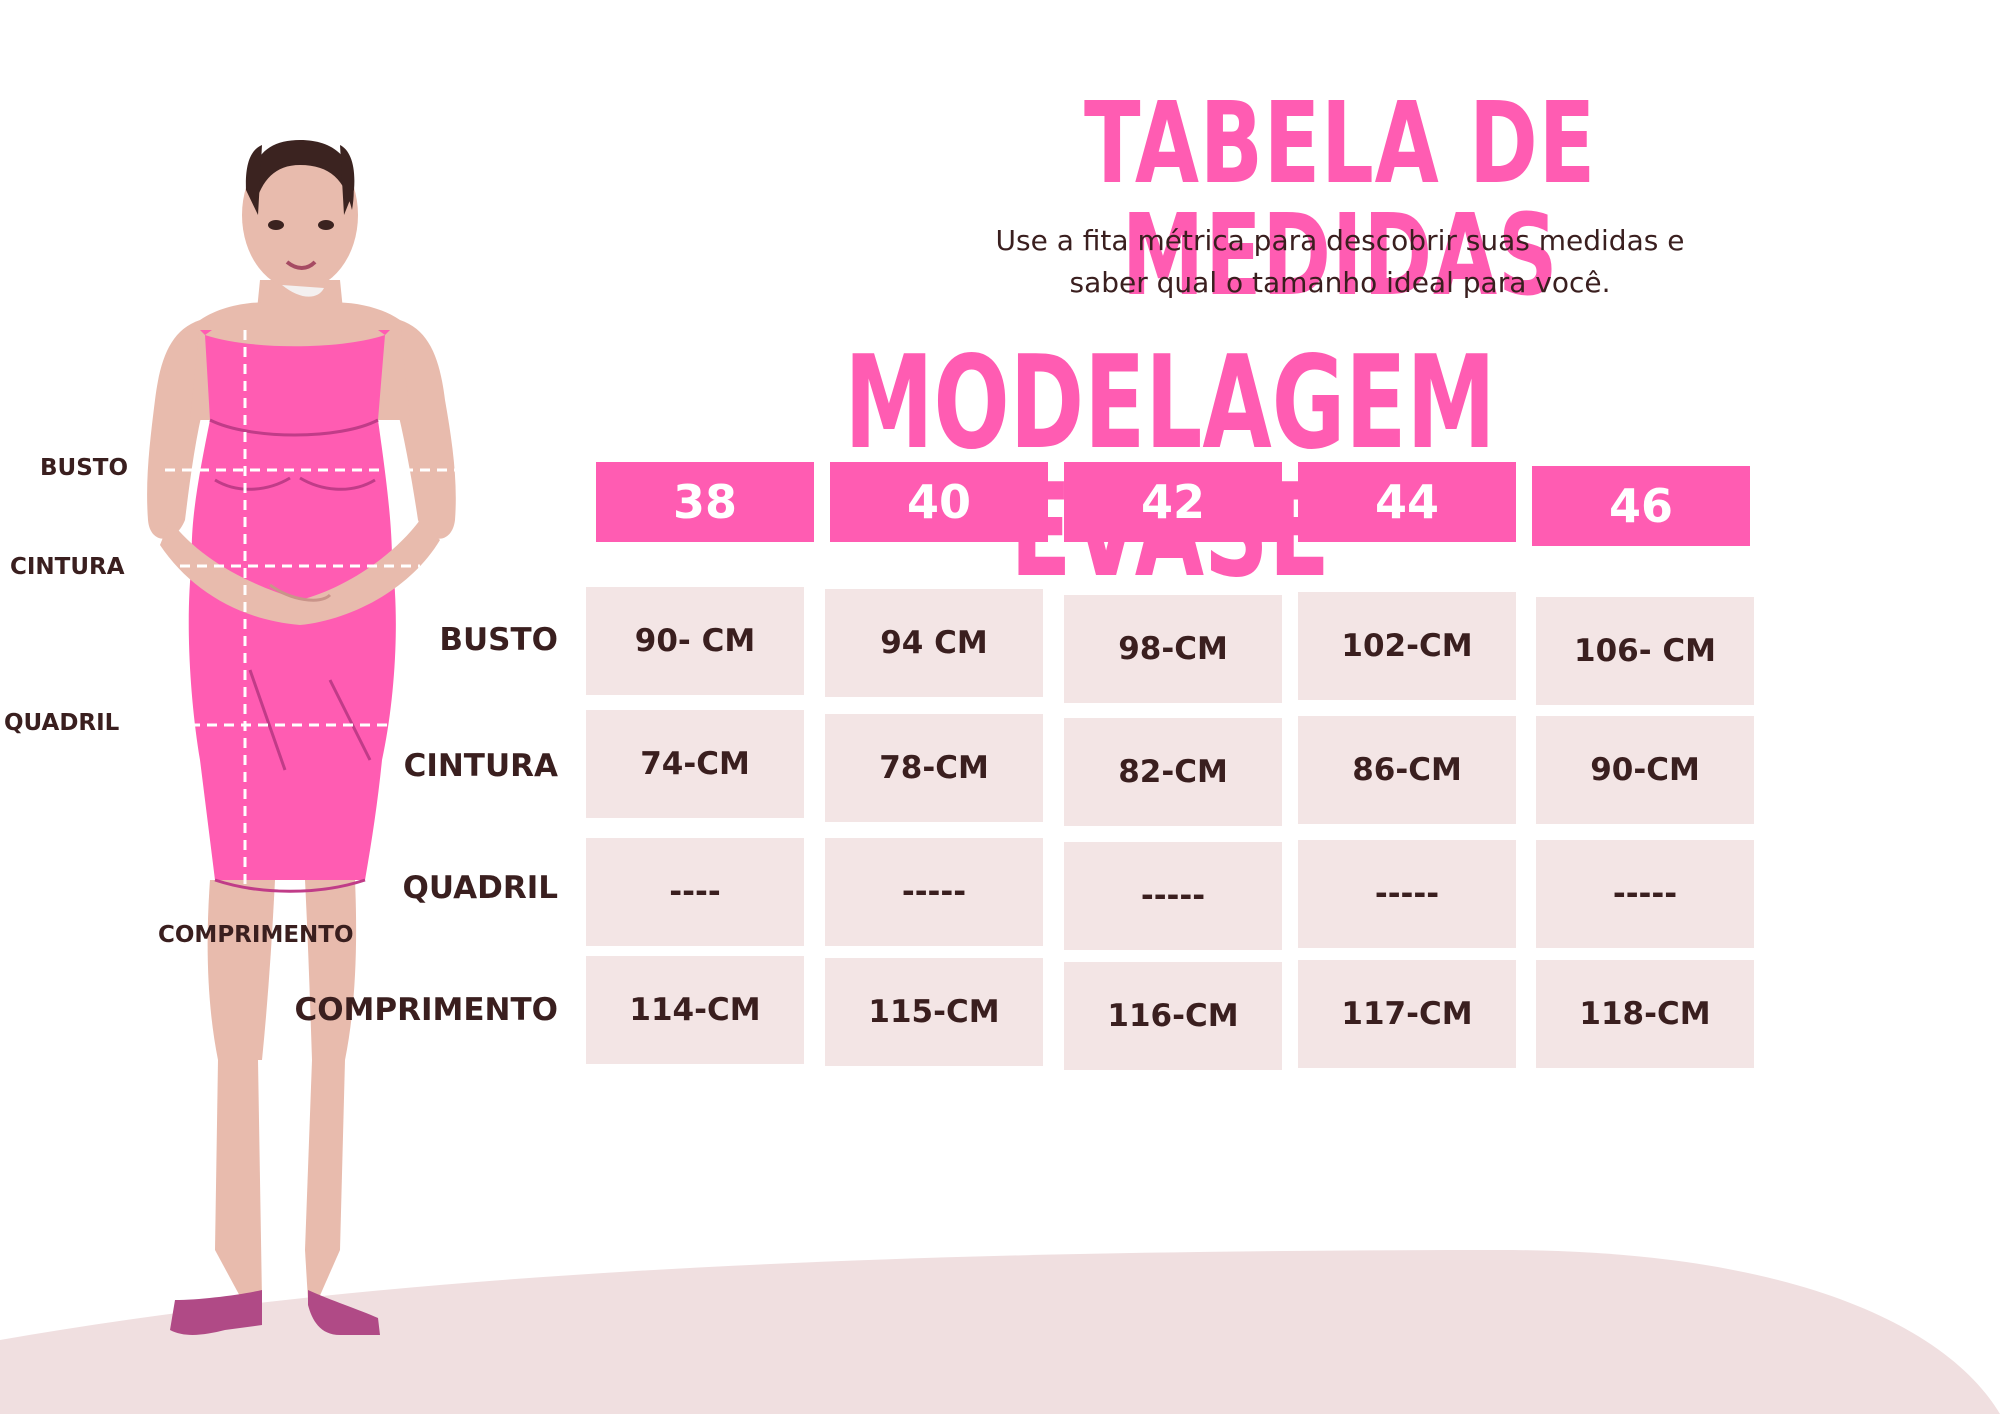  What do you see at coordinates (1340, 200) in the screenshot?
I see `page-title: TABELA DE MEDIDAS` at bounding box center [1340, 200].